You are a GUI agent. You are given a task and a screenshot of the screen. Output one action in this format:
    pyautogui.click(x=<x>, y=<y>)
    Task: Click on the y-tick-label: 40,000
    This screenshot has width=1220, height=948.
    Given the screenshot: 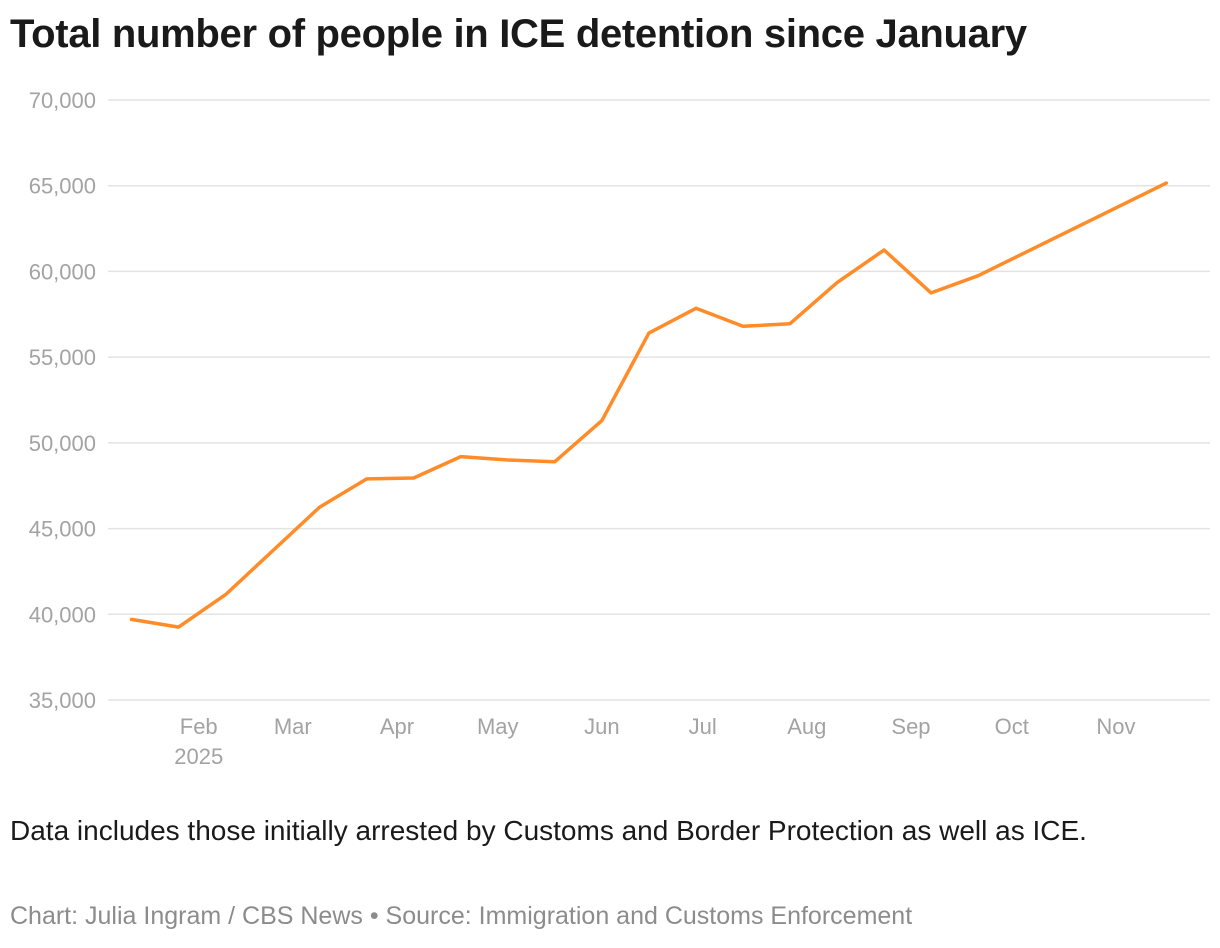 What is the action you would take?
    pyautogui.click(x=62, y=614)
    